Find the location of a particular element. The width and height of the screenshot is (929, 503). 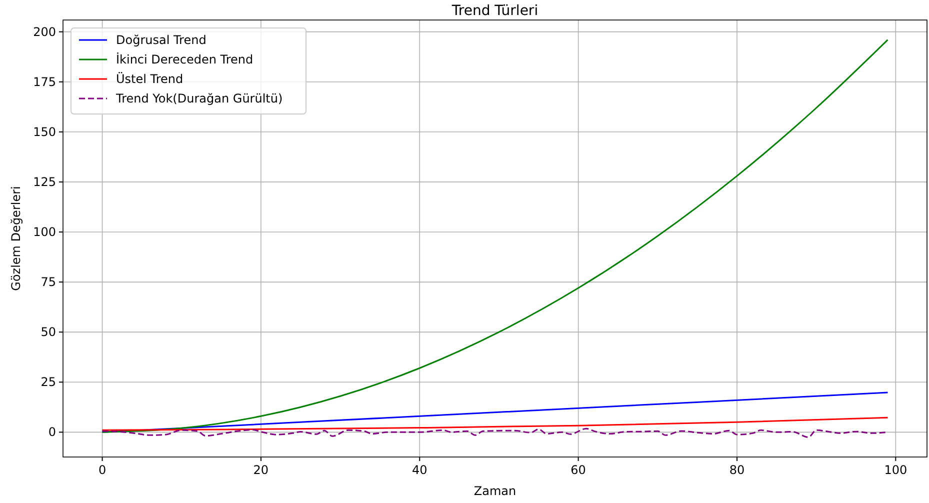

legend-label: Üstel Trend is located at coordinates (150, 79).